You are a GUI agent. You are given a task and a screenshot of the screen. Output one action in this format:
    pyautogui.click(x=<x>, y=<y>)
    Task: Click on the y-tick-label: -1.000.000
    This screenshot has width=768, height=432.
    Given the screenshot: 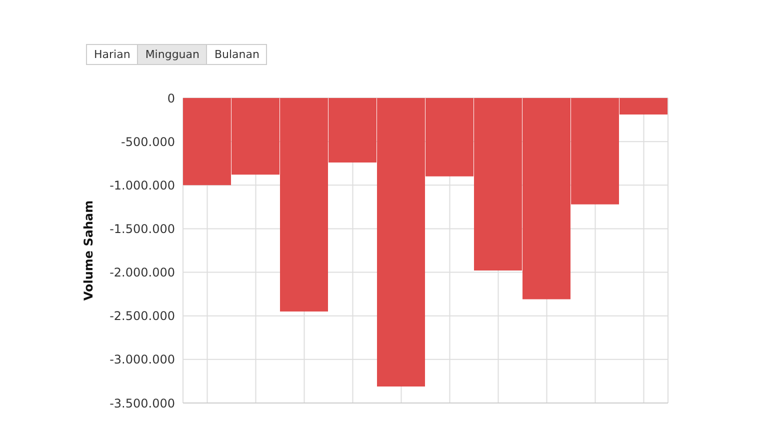 What is the action you would take?
    pyautogui.click(x=142, y=185)
    